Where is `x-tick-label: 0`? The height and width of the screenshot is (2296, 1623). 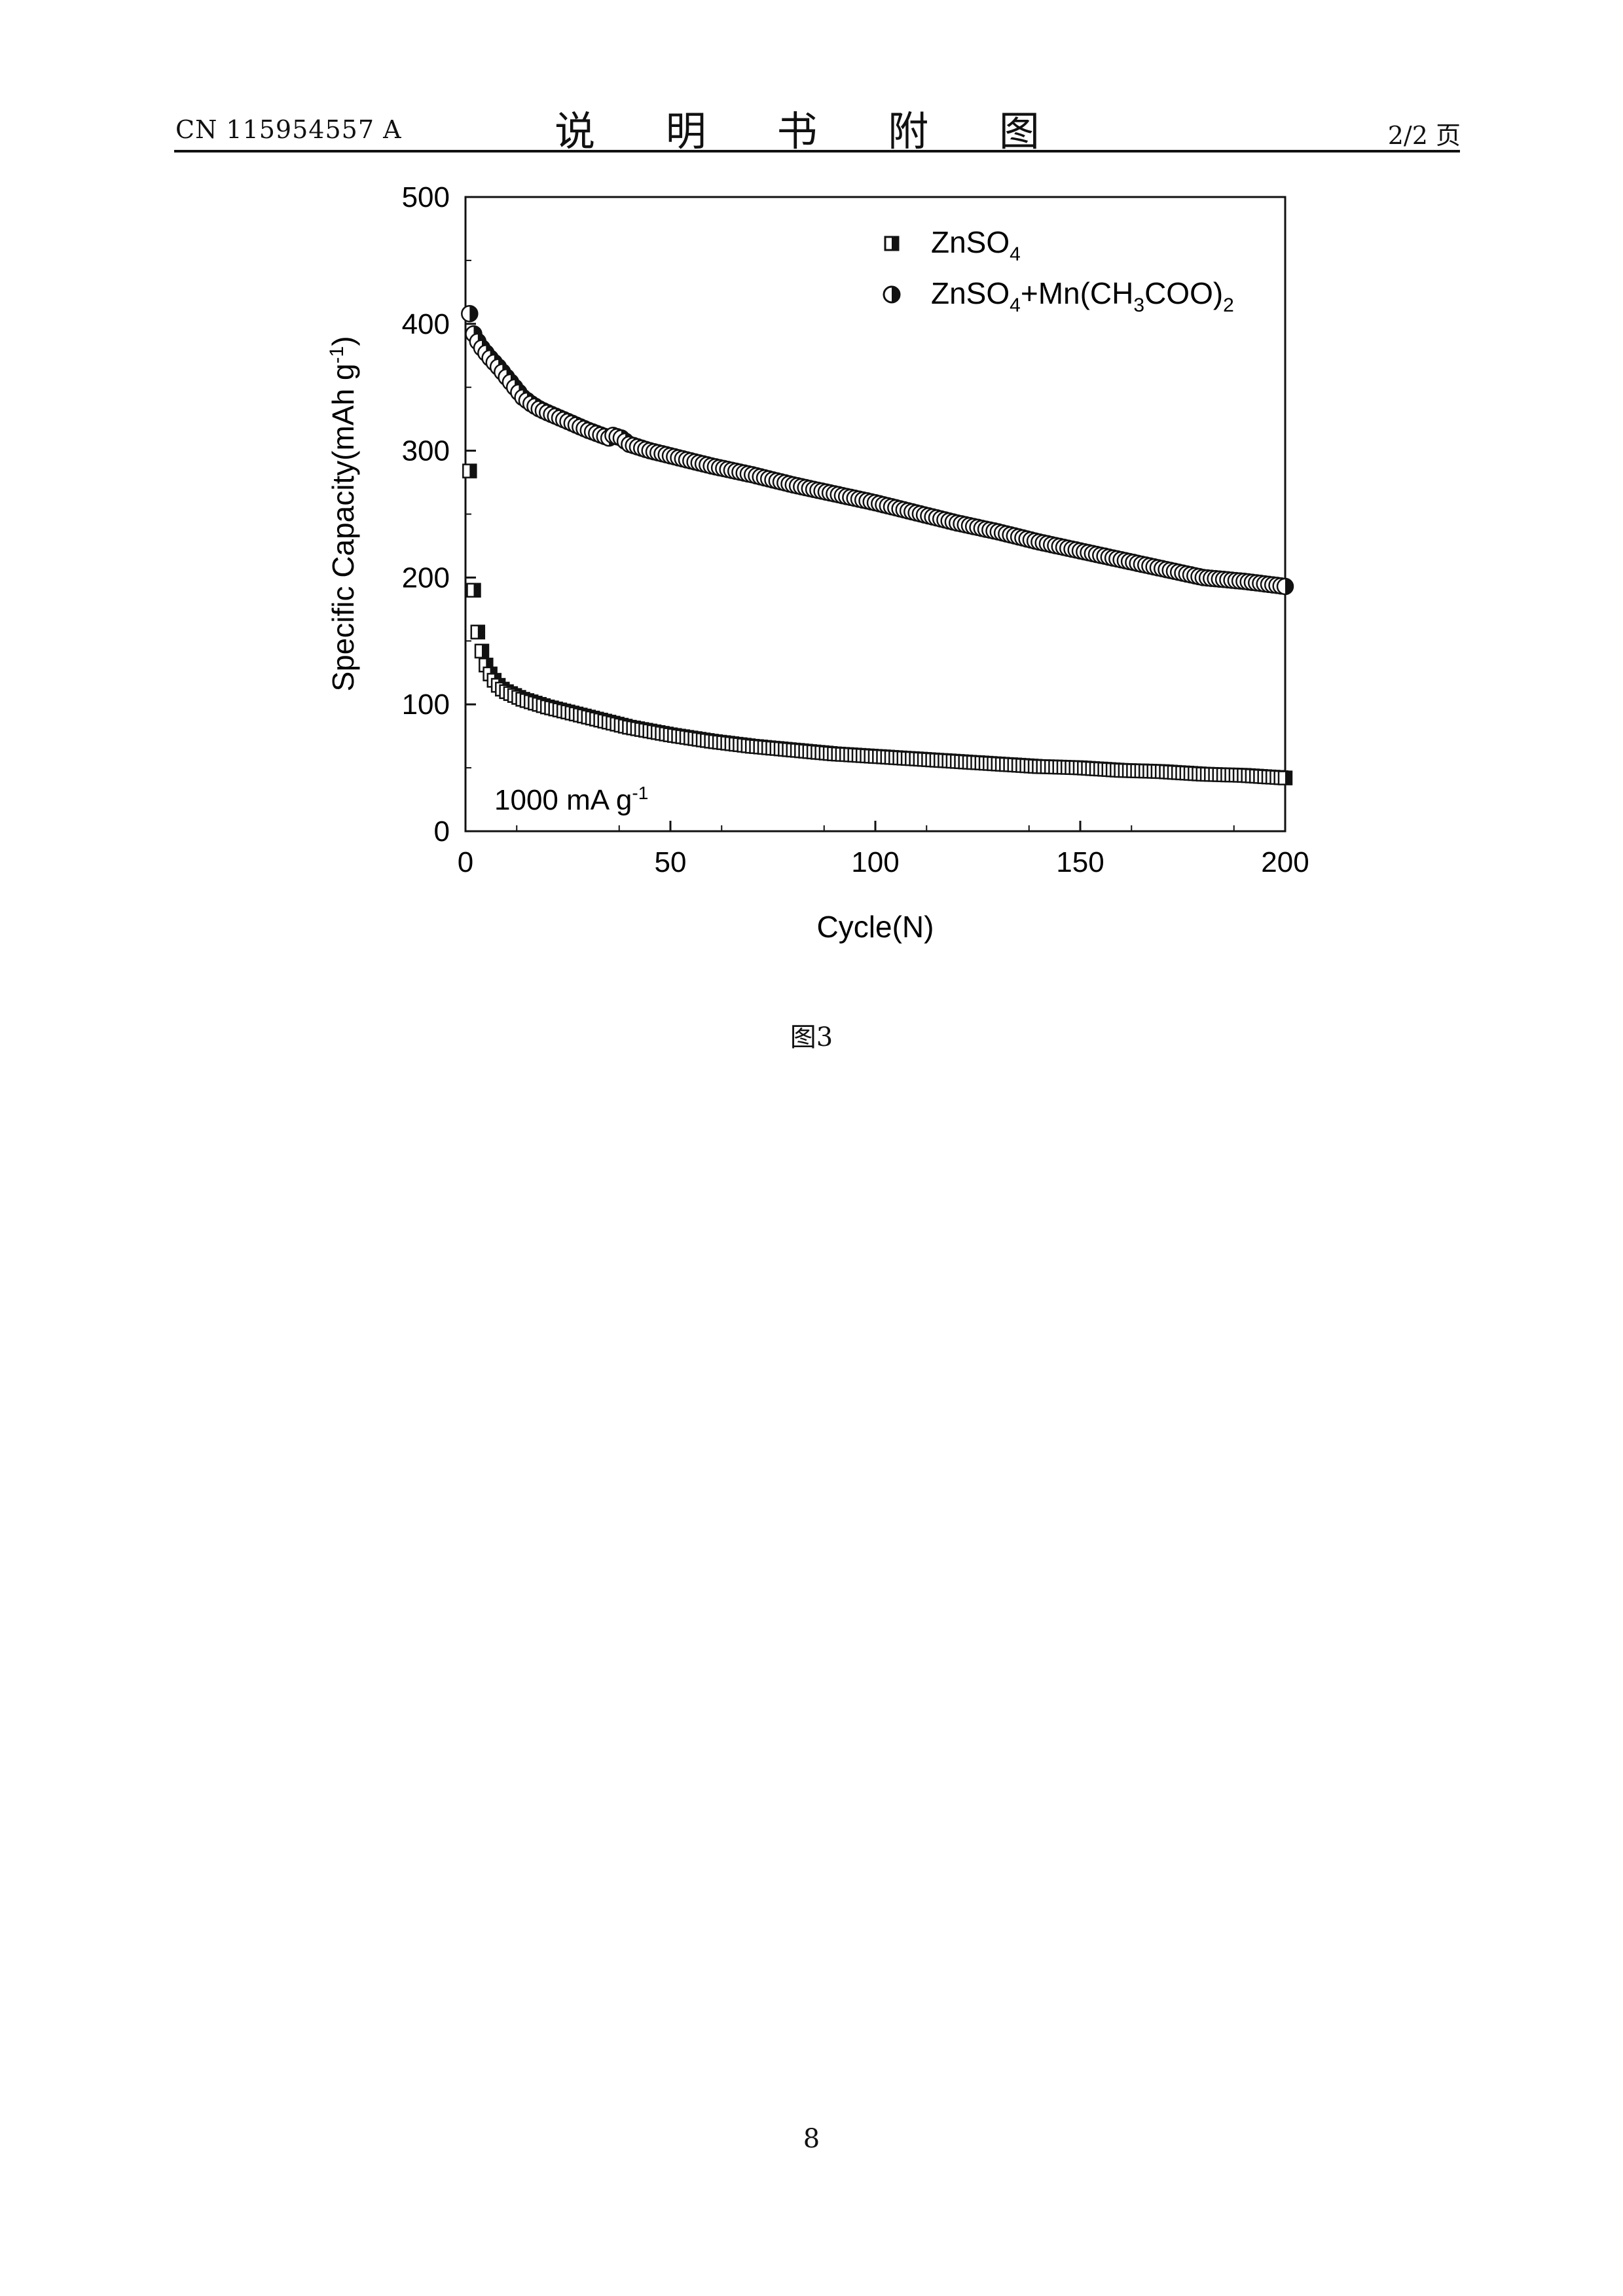
x-tick-label: 0 is located at coordinates (465, 862).